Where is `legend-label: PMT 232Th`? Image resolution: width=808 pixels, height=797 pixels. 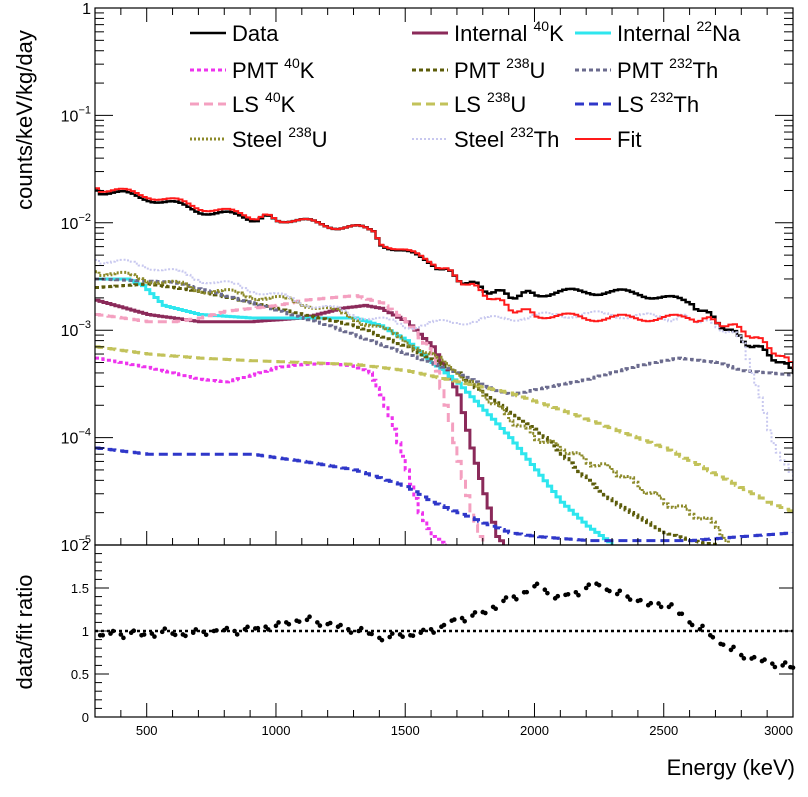
legend-label: PMT 232Th is located at coordinates (667, 69).